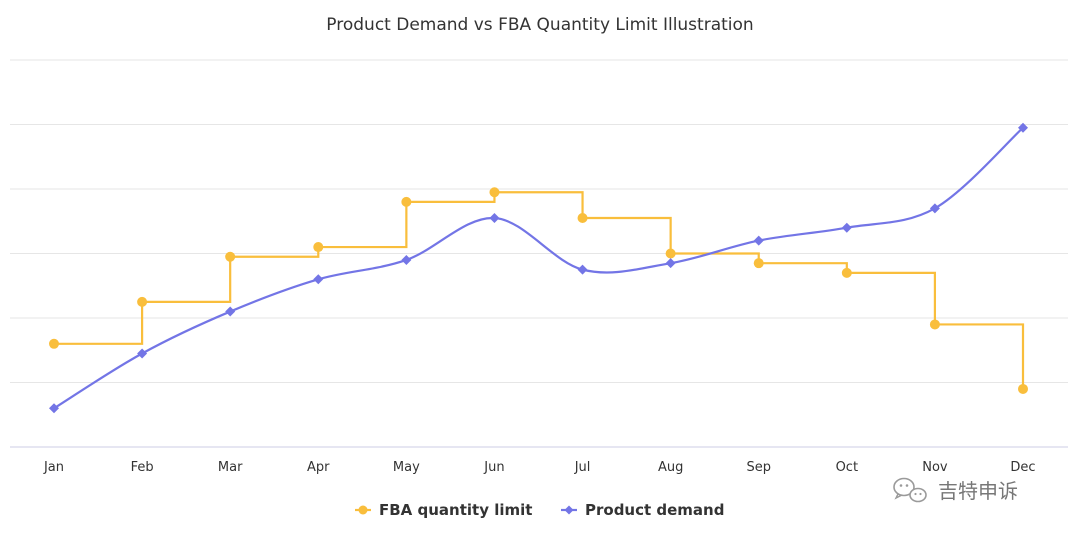 The image size is (1080, 537). What do you see at coordinates (539, 510) in the screenshot?
I see `legend: FBA quantity limit Product demand` at bounding box center [539, 510].